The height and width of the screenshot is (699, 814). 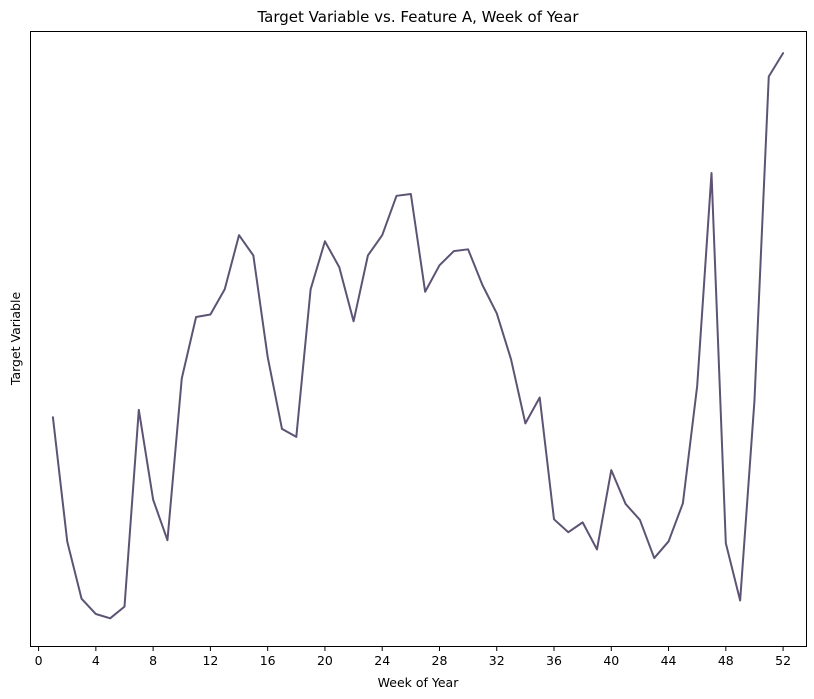 What do you see at coordinates (611, 660) in the screenshot?
I see `x-tick-label: 40` at bounding box center [611, 660].